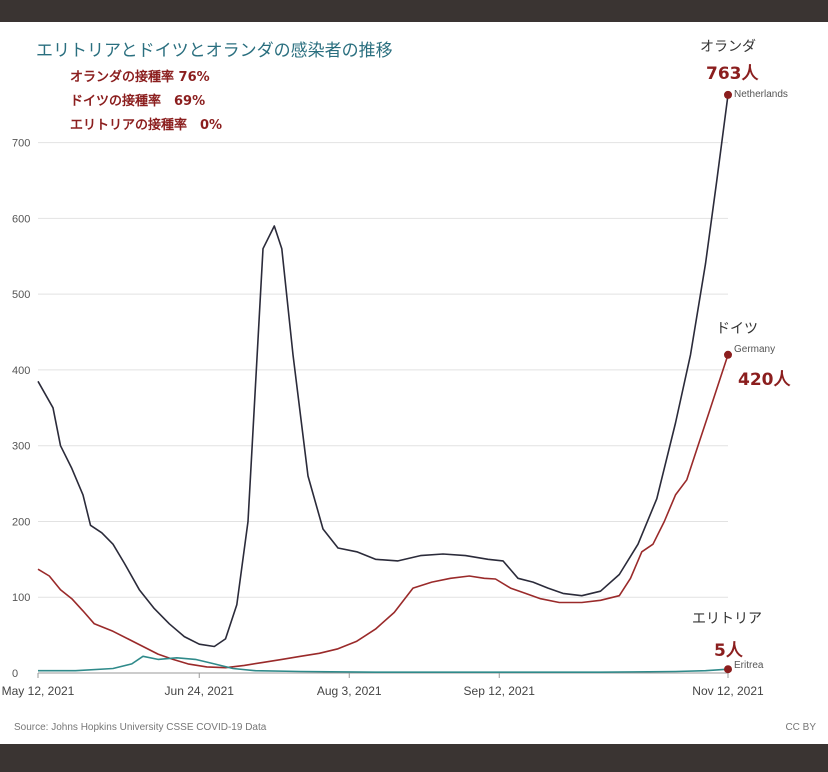 The image size is (828, 772). Describe the element at coordinates (755, 349) in the screenshot. I see `germany-label-en: Germany` at that location.